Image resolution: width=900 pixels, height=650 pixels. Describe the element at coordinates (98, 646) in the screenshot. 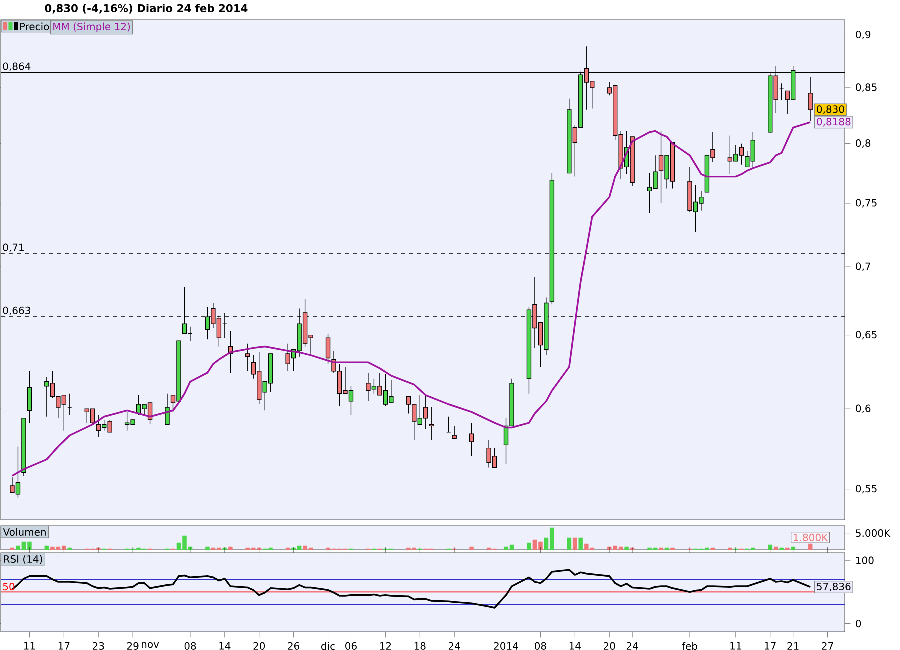

I see `x-tick-label: 23` at that location.